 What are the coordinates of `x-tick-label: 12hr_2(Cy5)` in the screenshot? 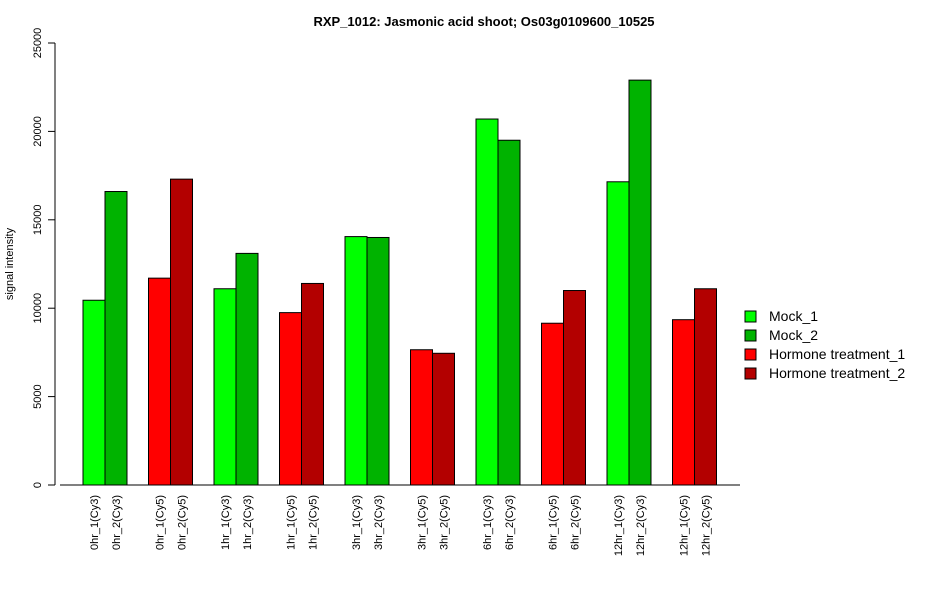 It's located at (707, 525).